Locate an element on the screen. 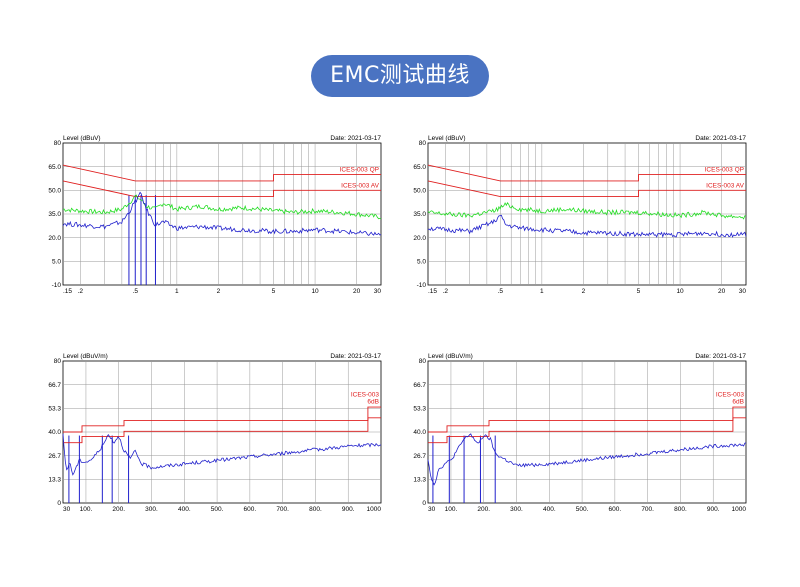 The height and width of the screenshot is (587, 800). page-title: EMC测试曲线 is located at coordinates (400, 76).